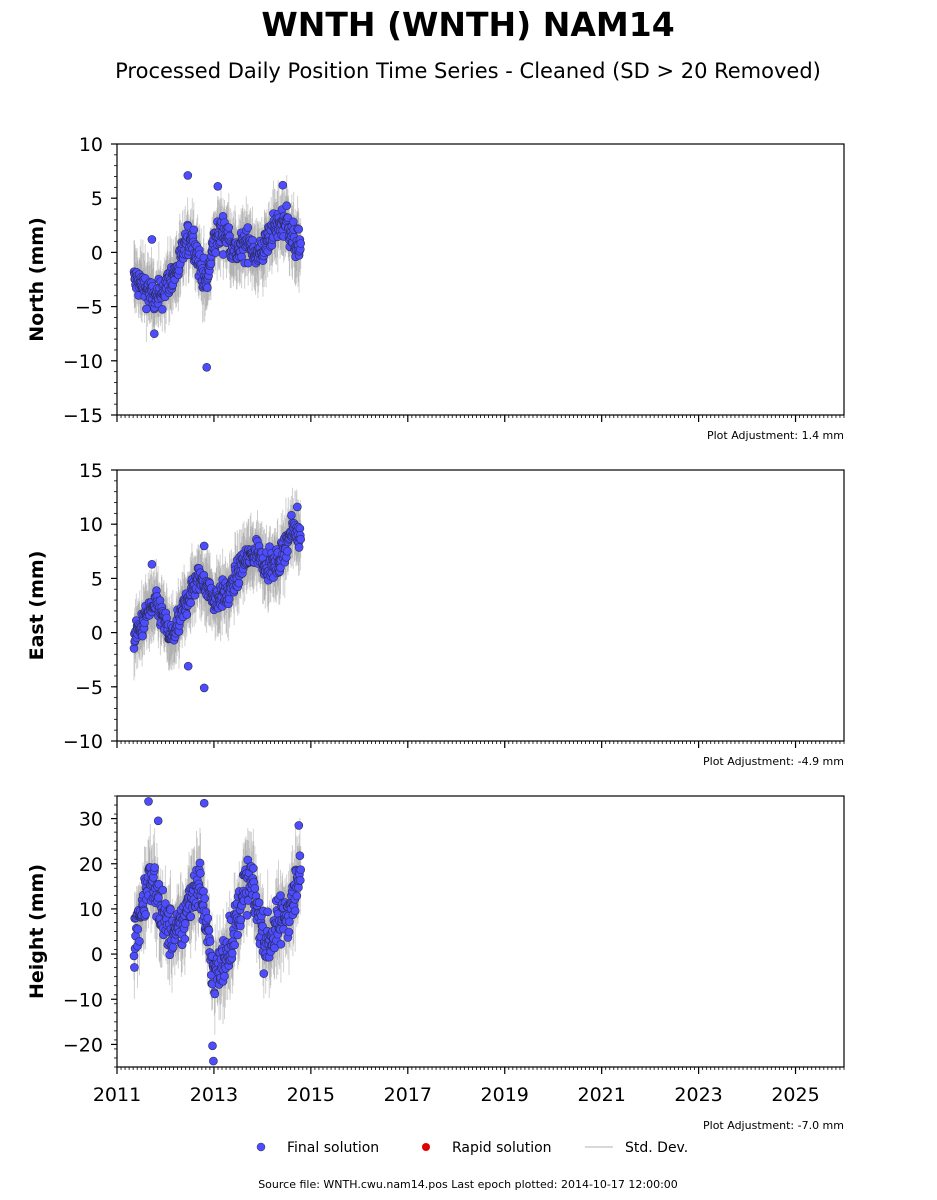 The image size is (937, 1200). I want to click on legend-final-marker, so click(261, 1147).